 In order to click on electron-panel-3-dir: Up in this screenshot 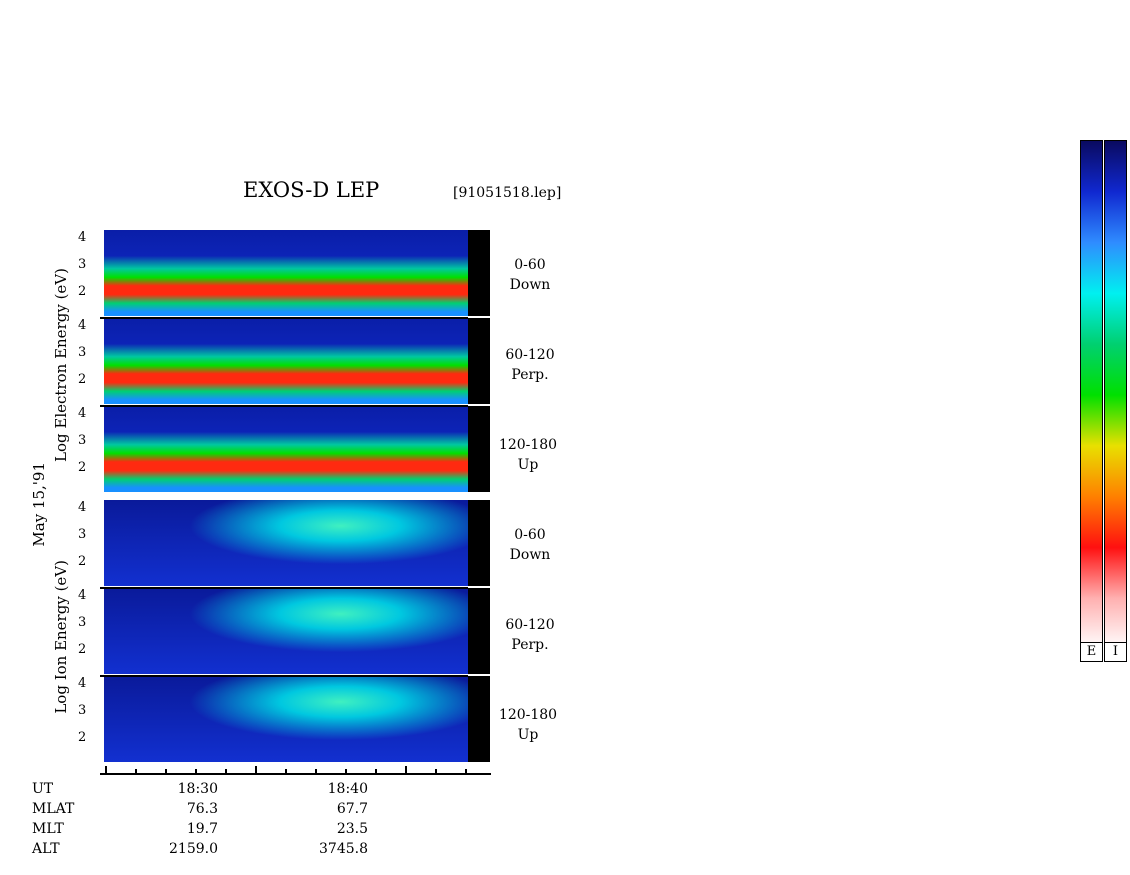, I will do `click(528, 465)`.